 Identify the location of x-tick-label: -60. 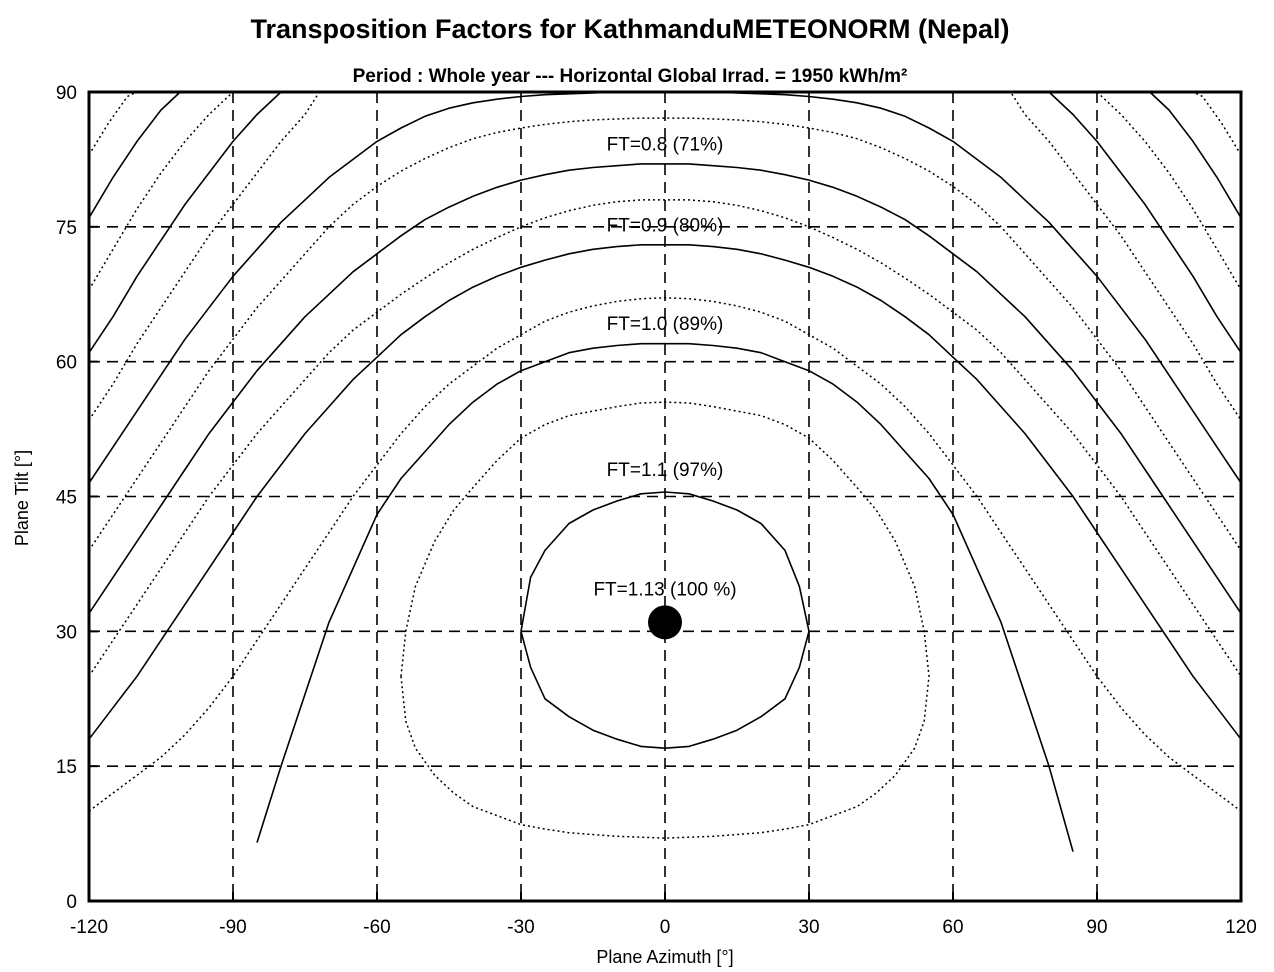
(376, 927).